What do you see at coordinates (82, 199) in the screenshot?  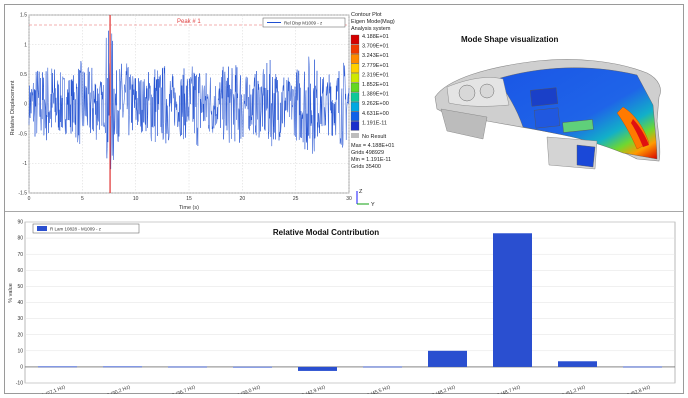 I see `time-x-tick: 5` at bounding box center [82, 199].